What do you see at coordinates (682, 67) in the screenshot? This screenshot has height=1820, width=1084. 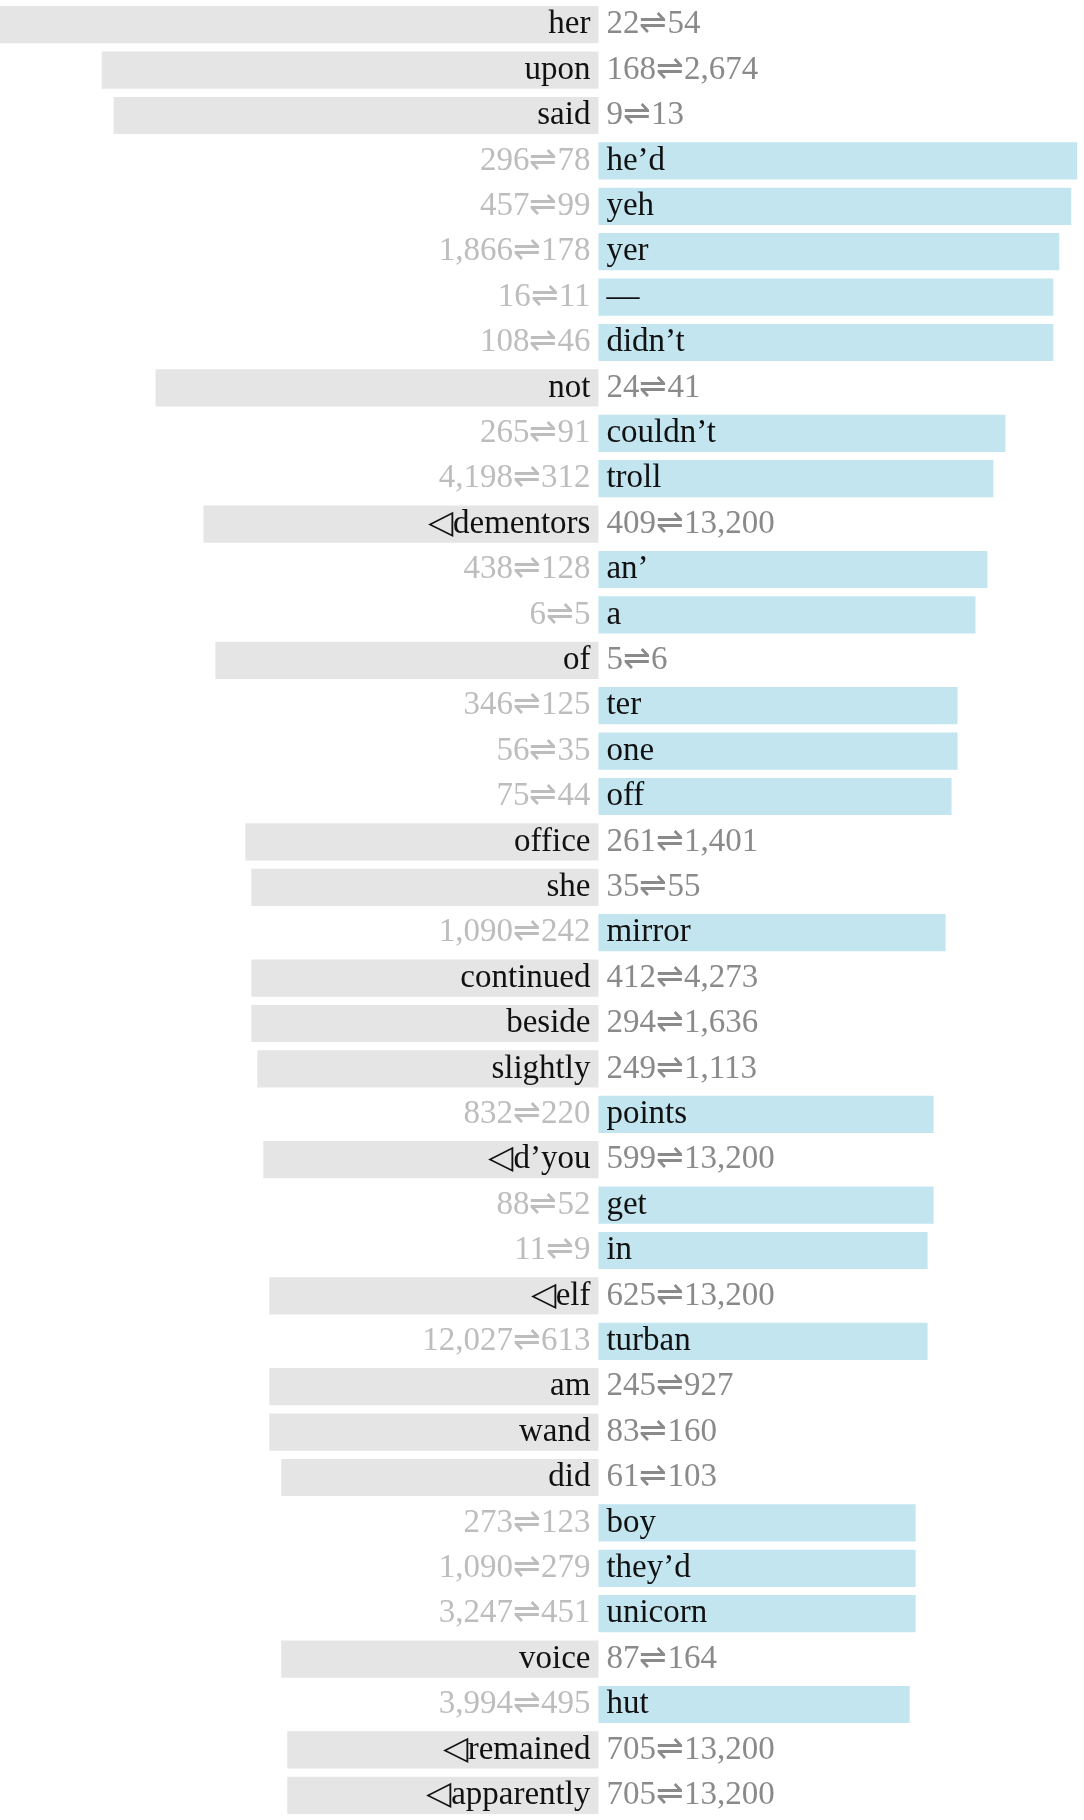 I see `annotation: 168⇌2,674` at bounding box center [682, 67].